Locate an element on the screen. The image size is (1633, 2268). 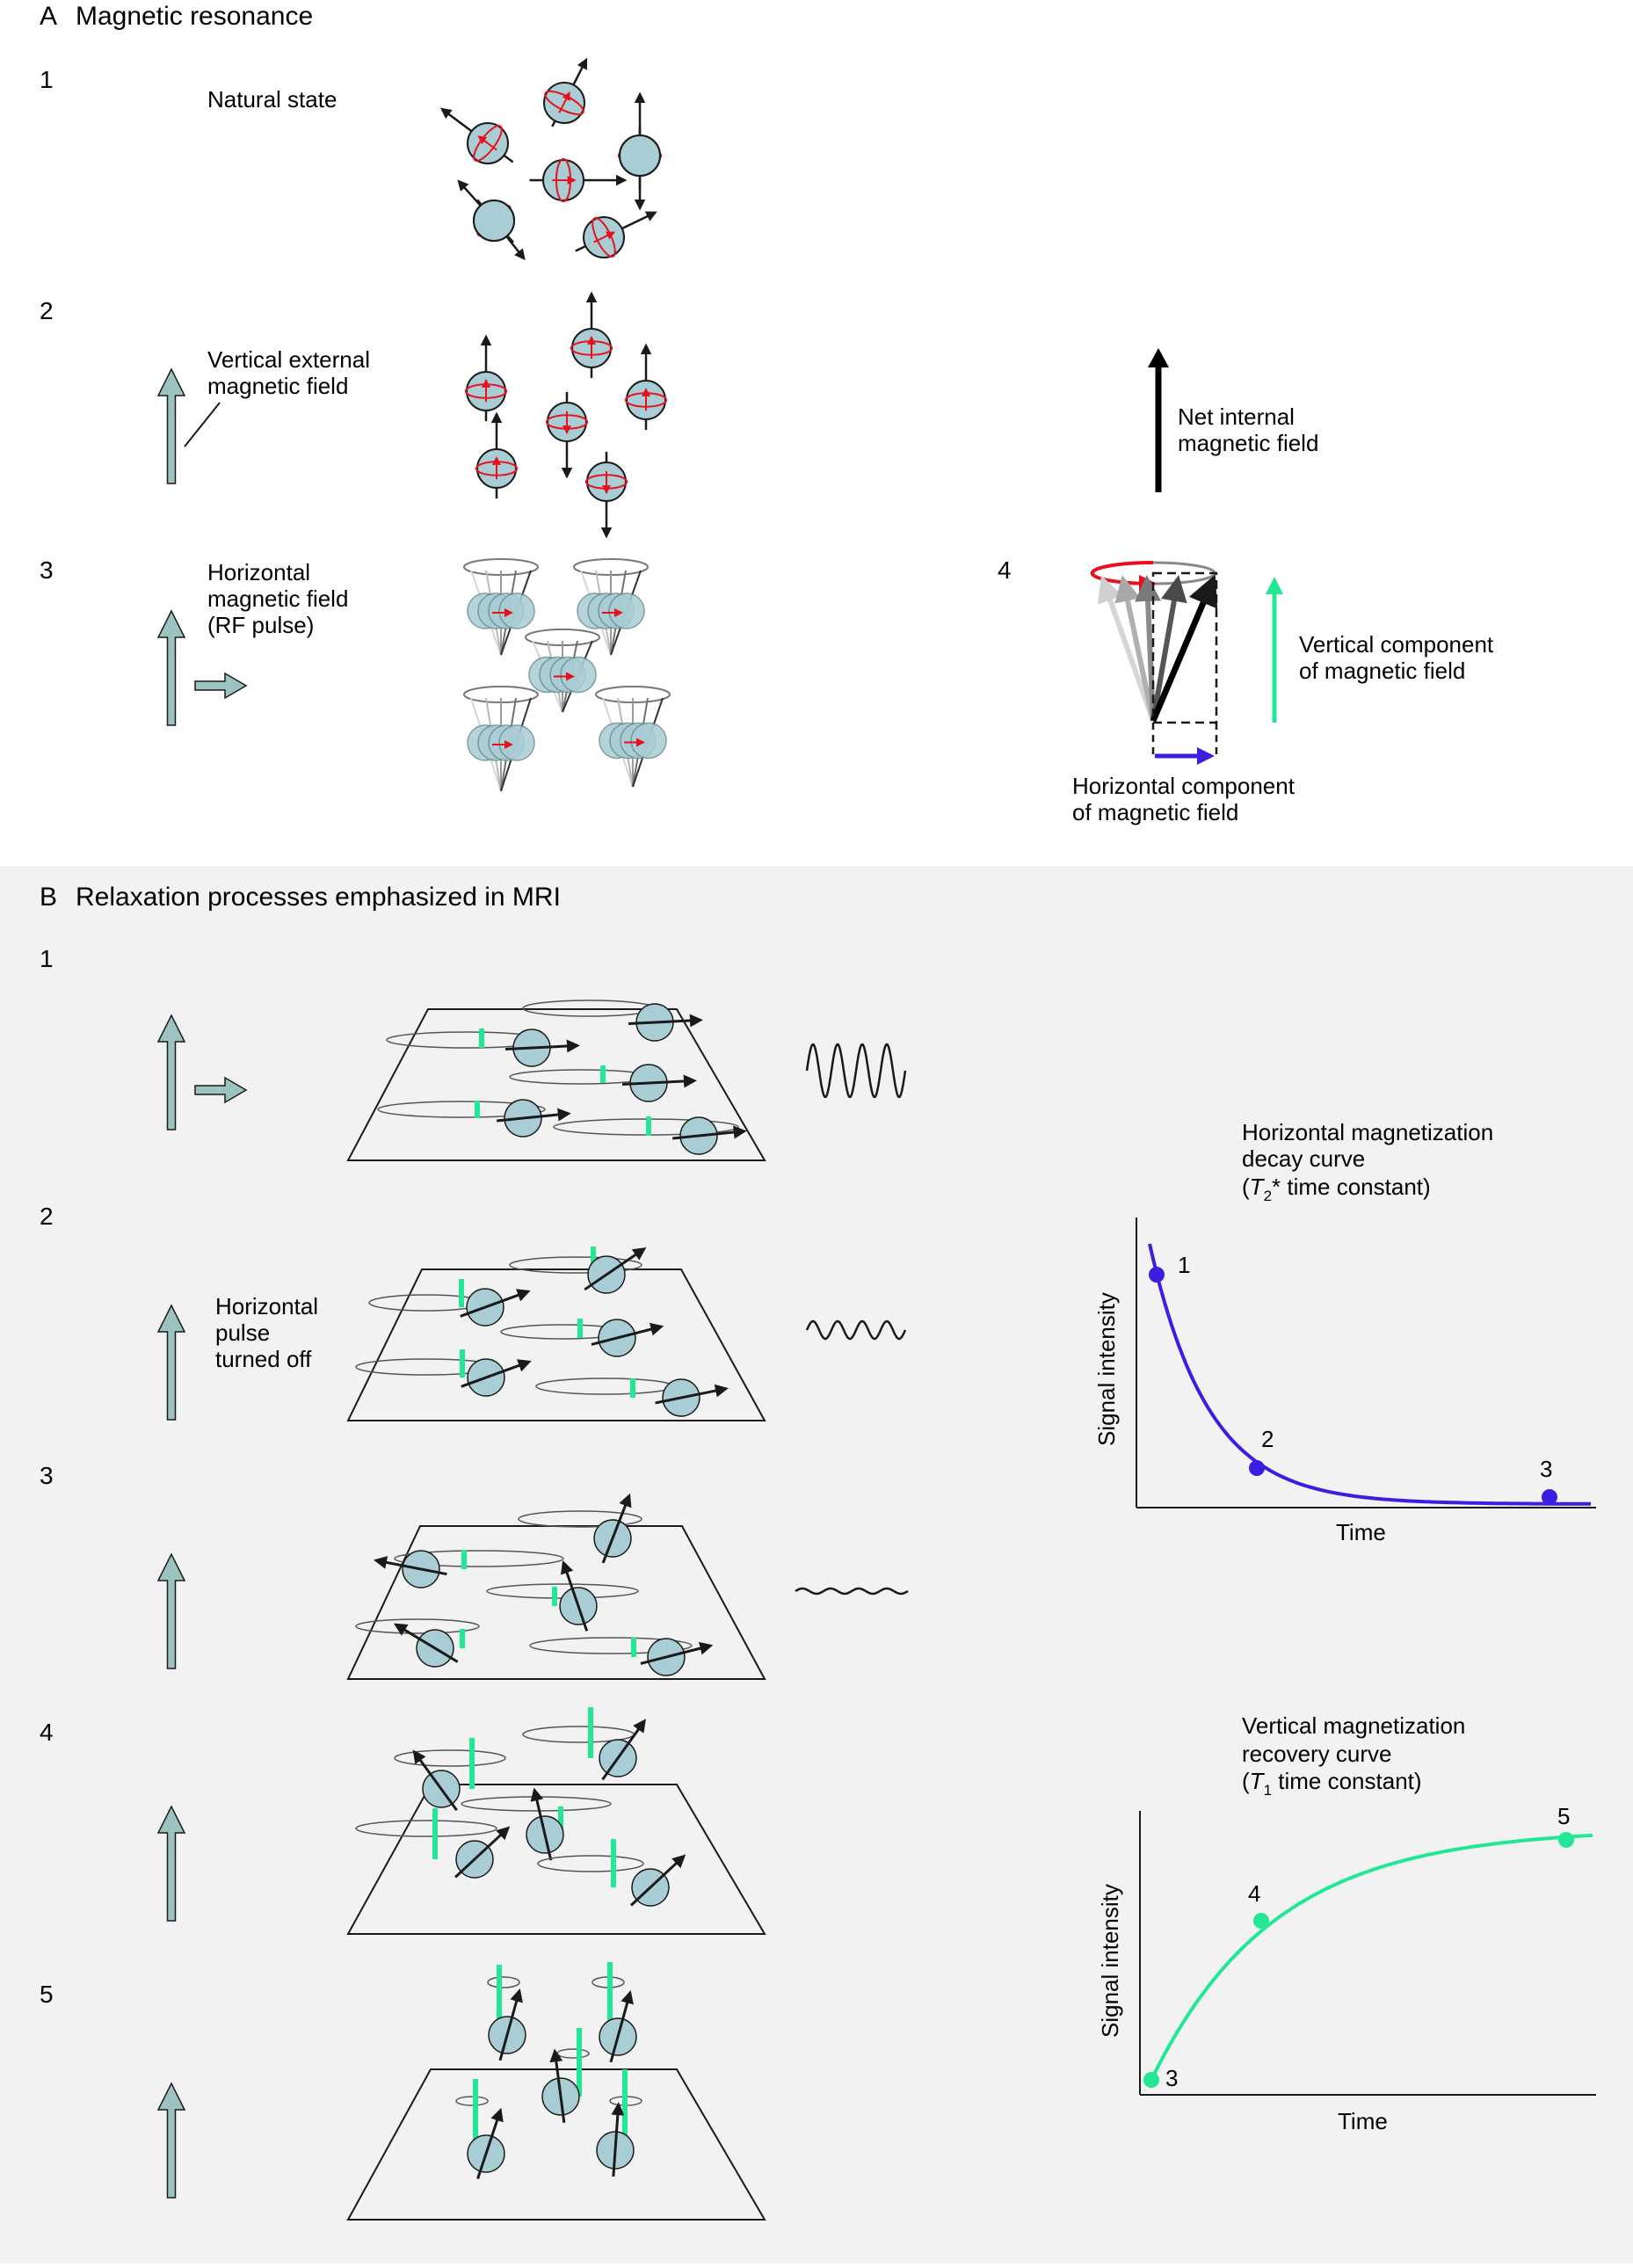
panel-b-title: Relaxation processes emphasized in MRI is located at coordinates (318, 898).